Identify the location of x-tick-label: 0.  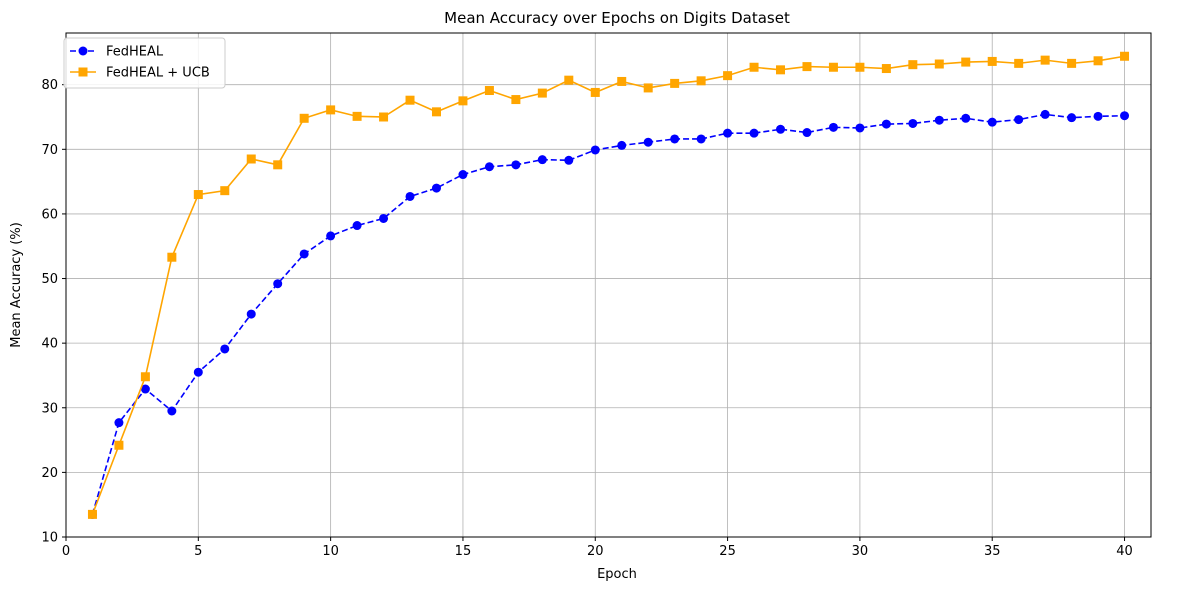
(66, 551).